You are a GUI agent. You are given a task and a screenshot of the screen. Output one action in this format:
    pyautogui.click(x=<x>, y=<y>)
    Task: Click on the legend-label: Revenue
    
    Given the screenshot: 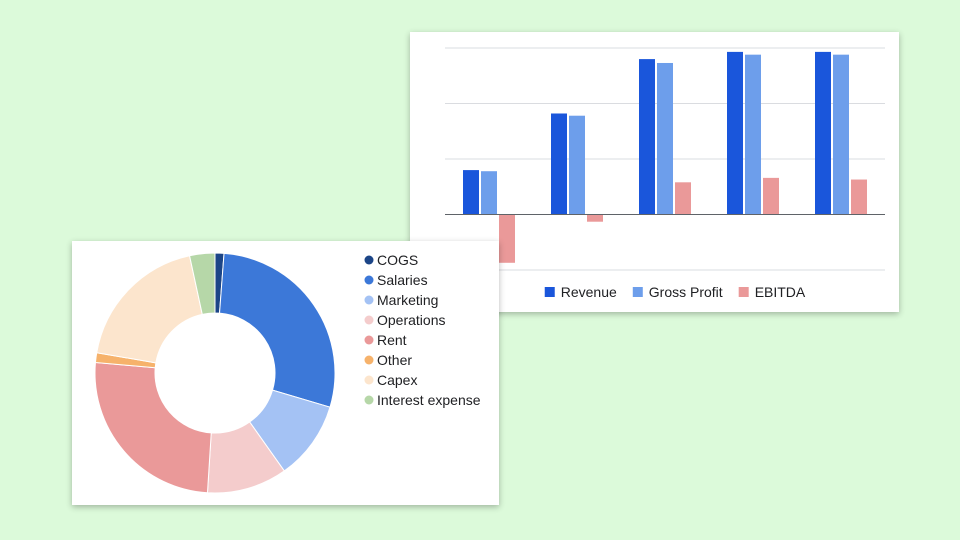 What is the action you would take?
    pyautogui.click(x=589, y=292)
    